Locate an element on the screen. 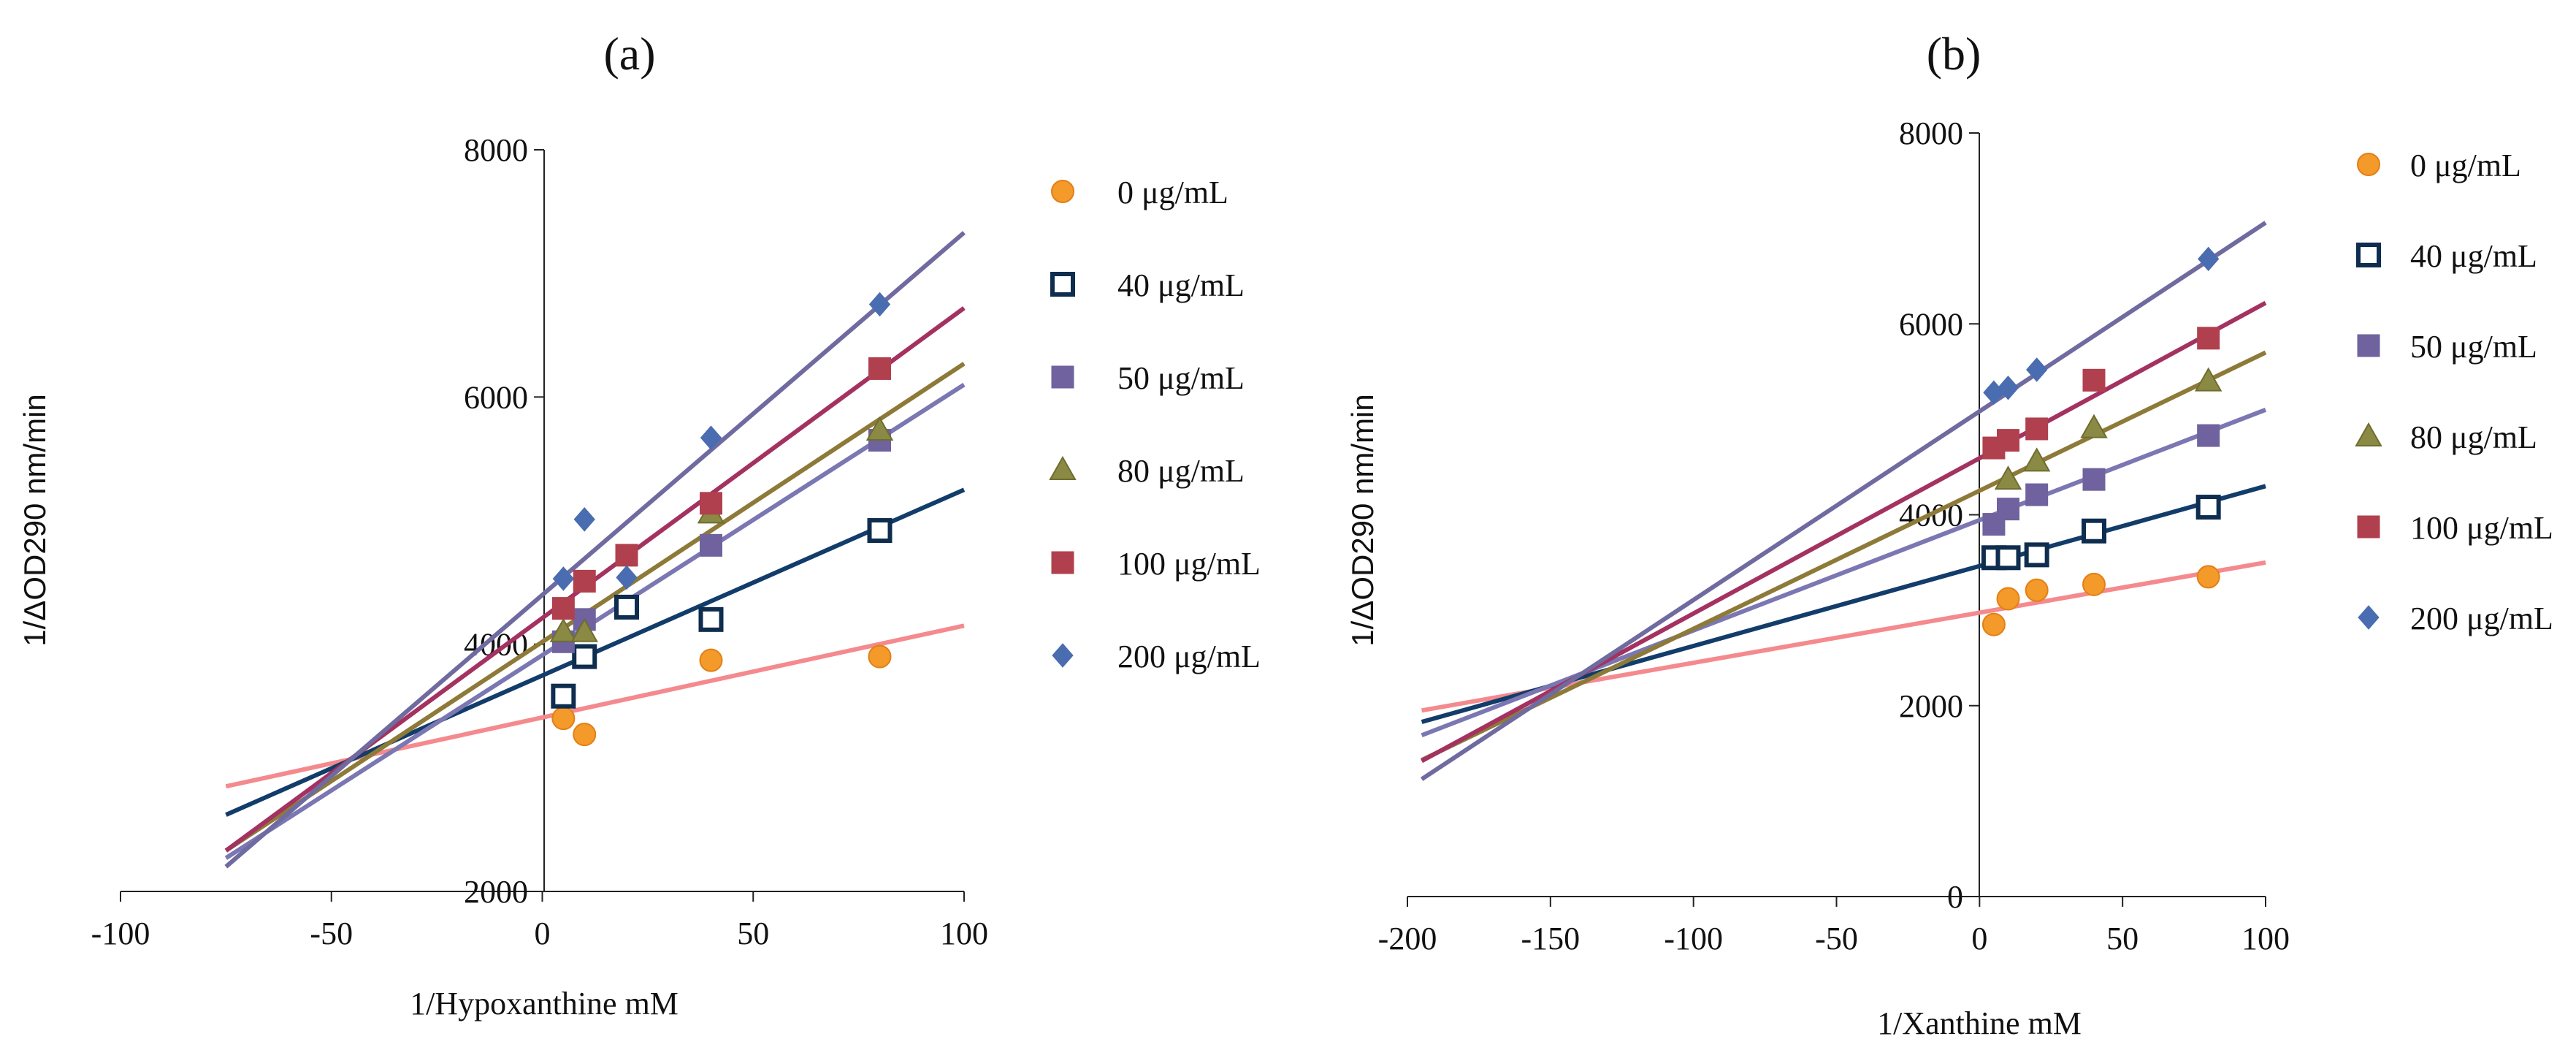 This screenshot has height=1050, width=2576. fit-line-100ugml is located at coordinates (1844, 532).